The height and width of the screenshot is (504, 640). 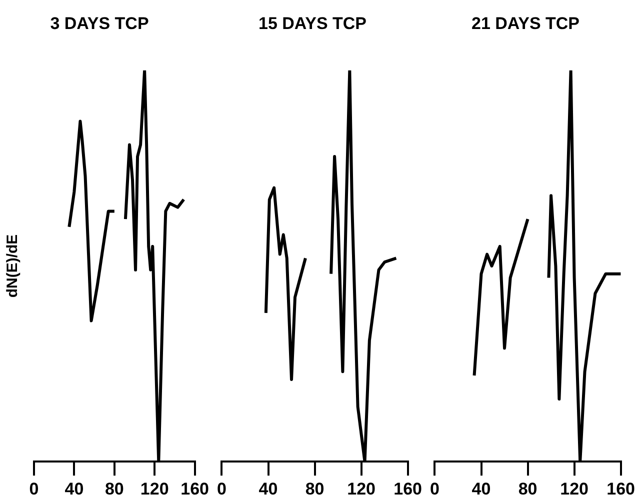 What do you see at coordinates (312, 23) in the screenshot?
I see `chart-title: 15 DAYS TCP` at bounding box center [312, 23].